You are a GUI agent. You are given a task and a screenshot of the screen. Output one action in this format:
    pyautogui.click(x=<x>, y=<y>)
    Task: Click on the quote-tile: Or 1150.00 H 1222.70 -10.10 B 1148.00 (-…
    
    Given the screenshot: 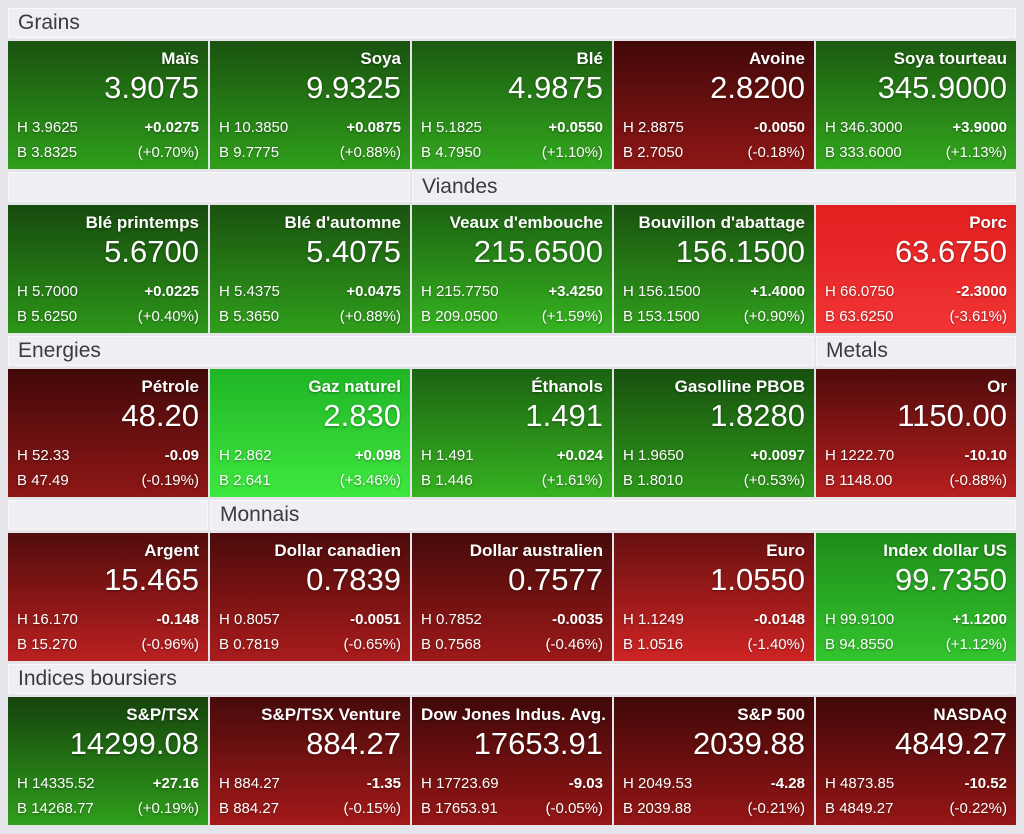 What is the action you would take?
    pyautogui.click(x=916, y=433)
    